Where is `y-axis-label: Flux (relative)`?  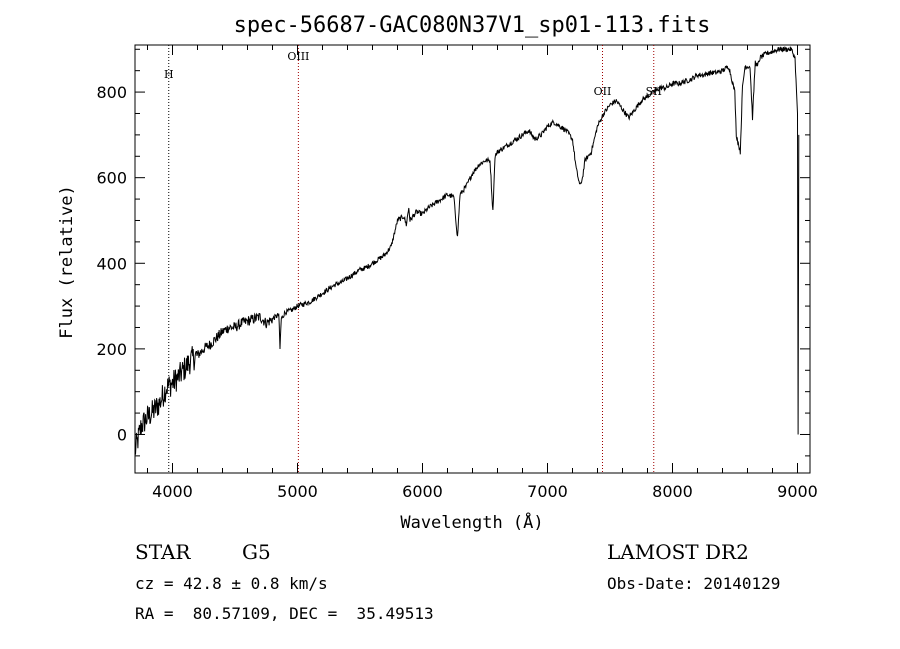 y-axis-label: Flux (relative) is located at coordinates (67, 262).